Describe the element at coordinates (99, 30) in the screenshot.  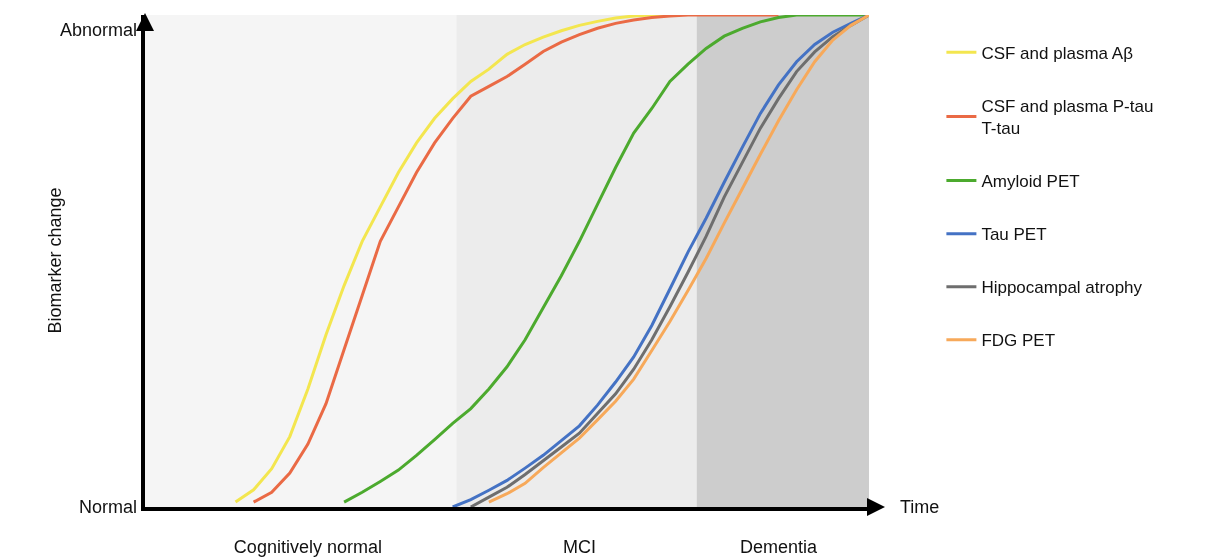
I see `text: Abnormal` at that location.